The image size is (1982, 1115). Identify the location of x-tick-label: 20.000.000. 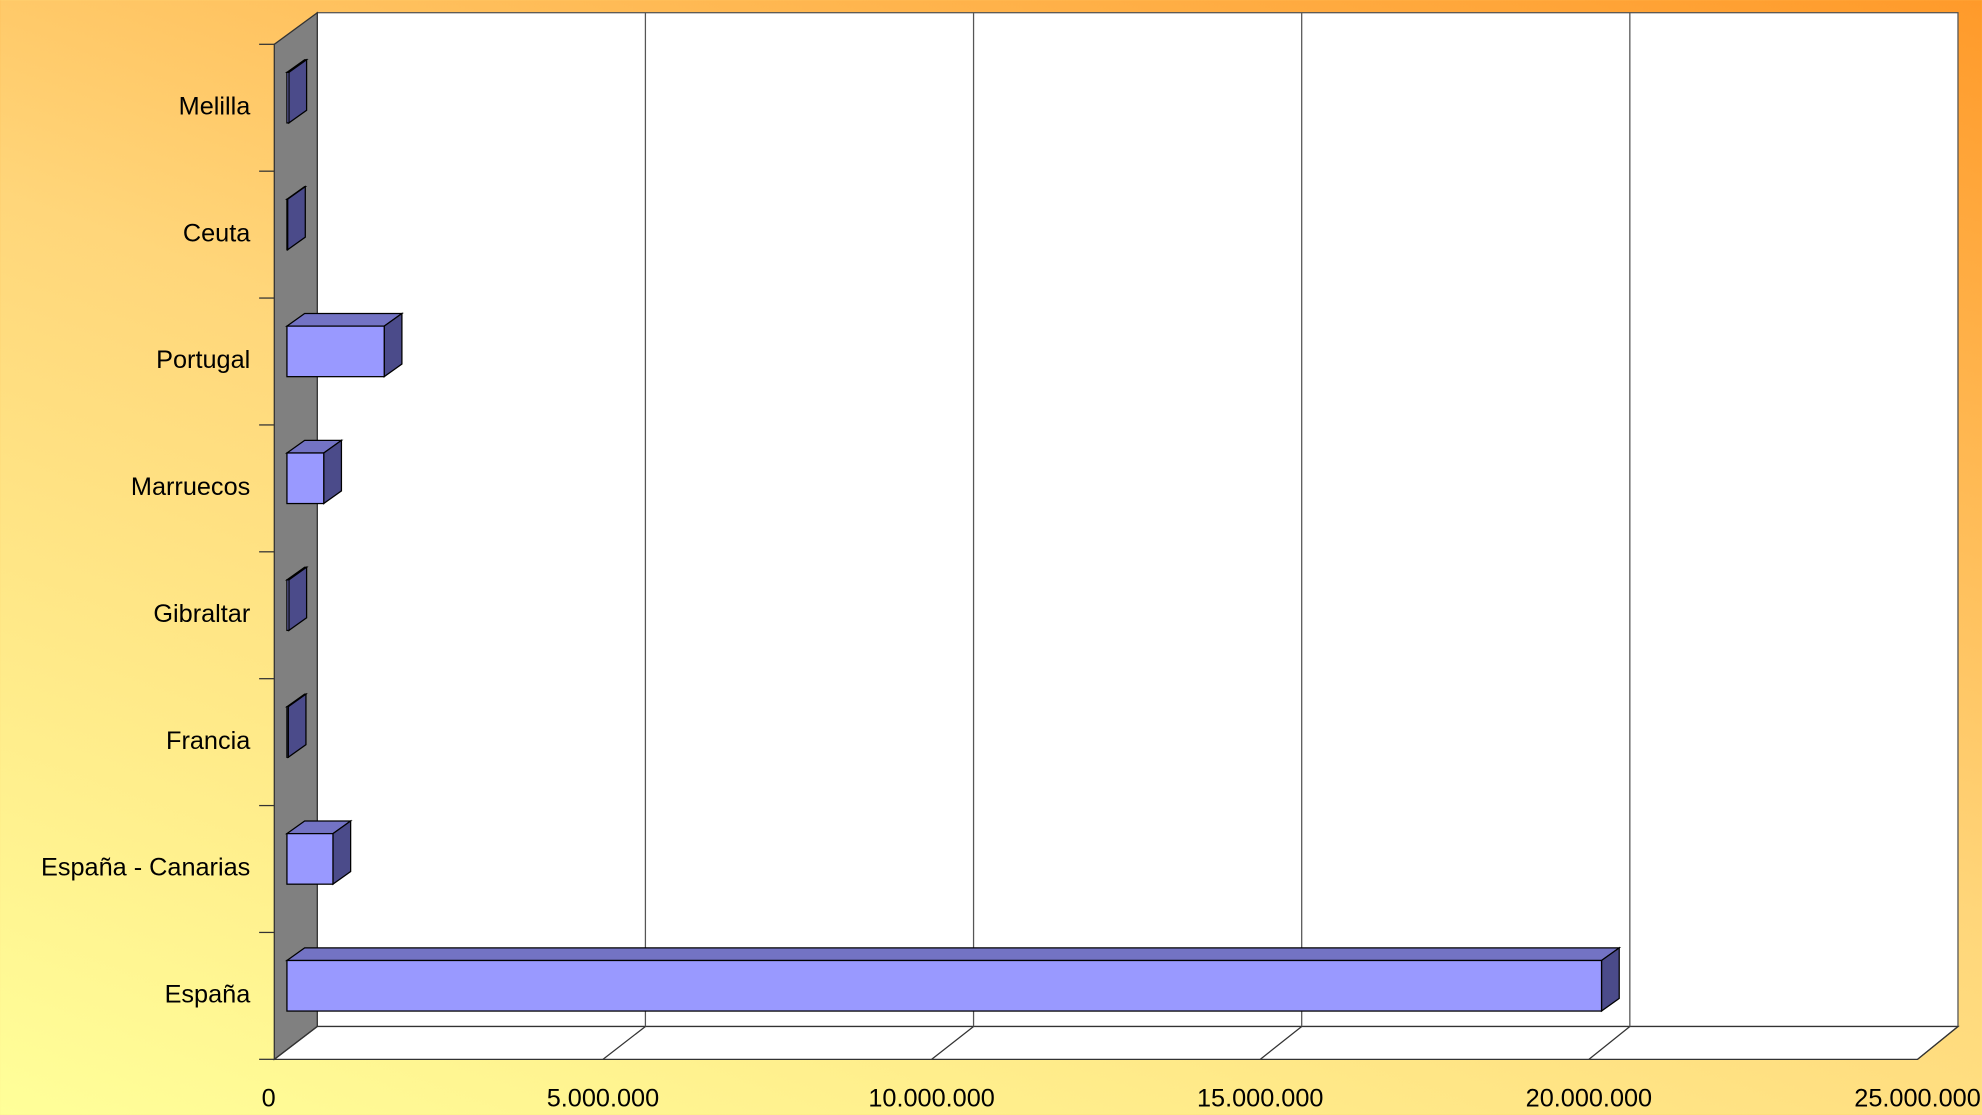
(1589, 1098).